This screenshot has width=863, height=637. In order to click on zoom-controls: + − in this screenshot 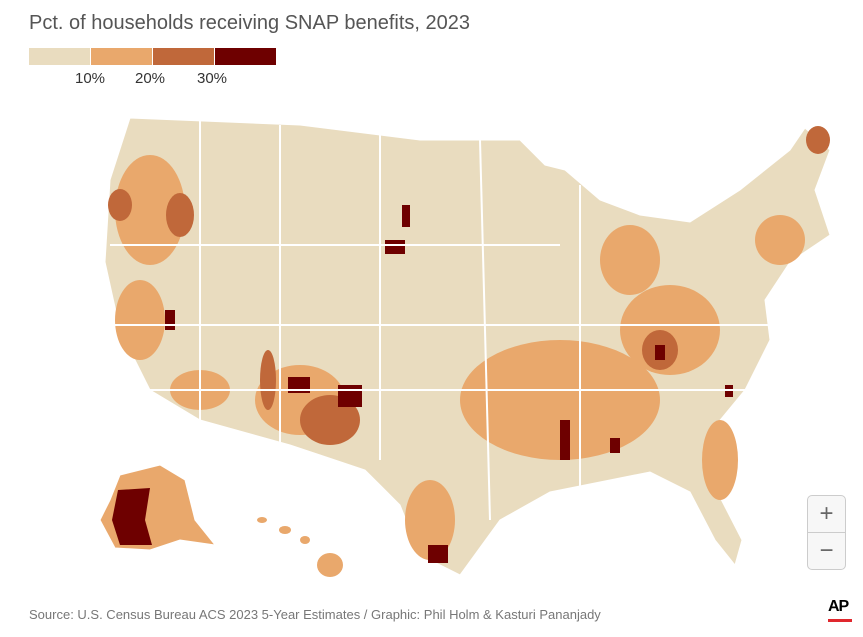, I will do `click(826, 532)`.